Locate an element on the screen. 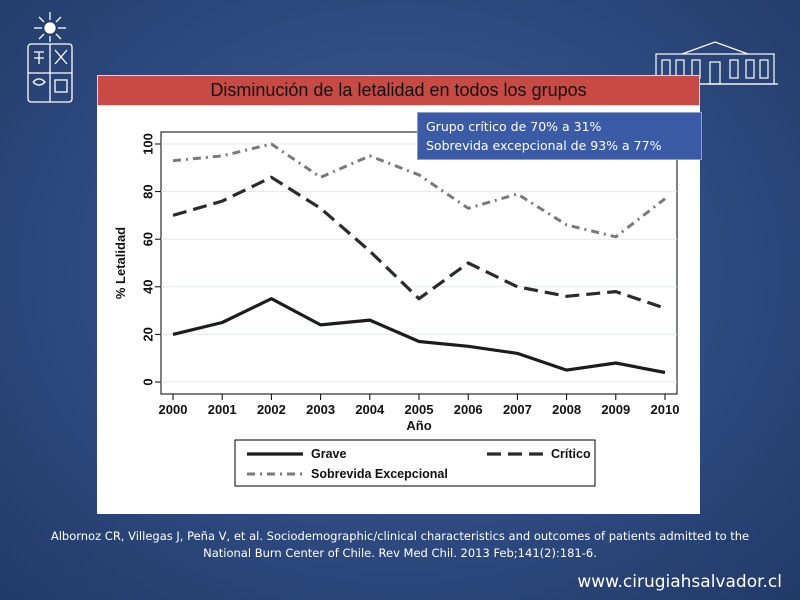  x-tick-label: 2009 is located at coordinates (615, 409).